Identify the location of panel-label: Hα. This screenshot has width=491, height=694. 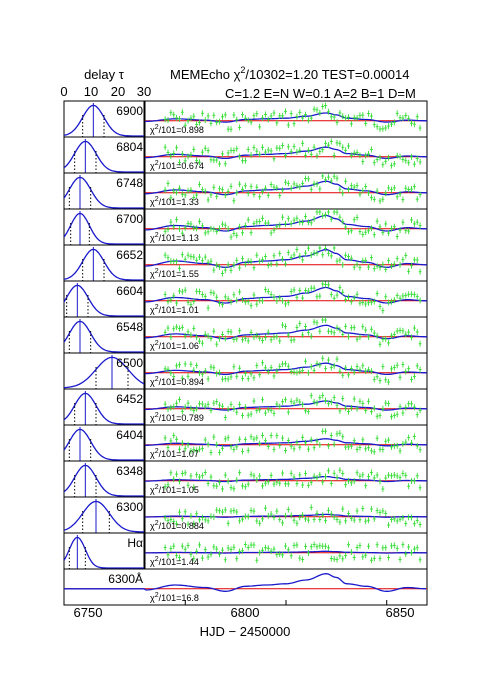
(135, 543).